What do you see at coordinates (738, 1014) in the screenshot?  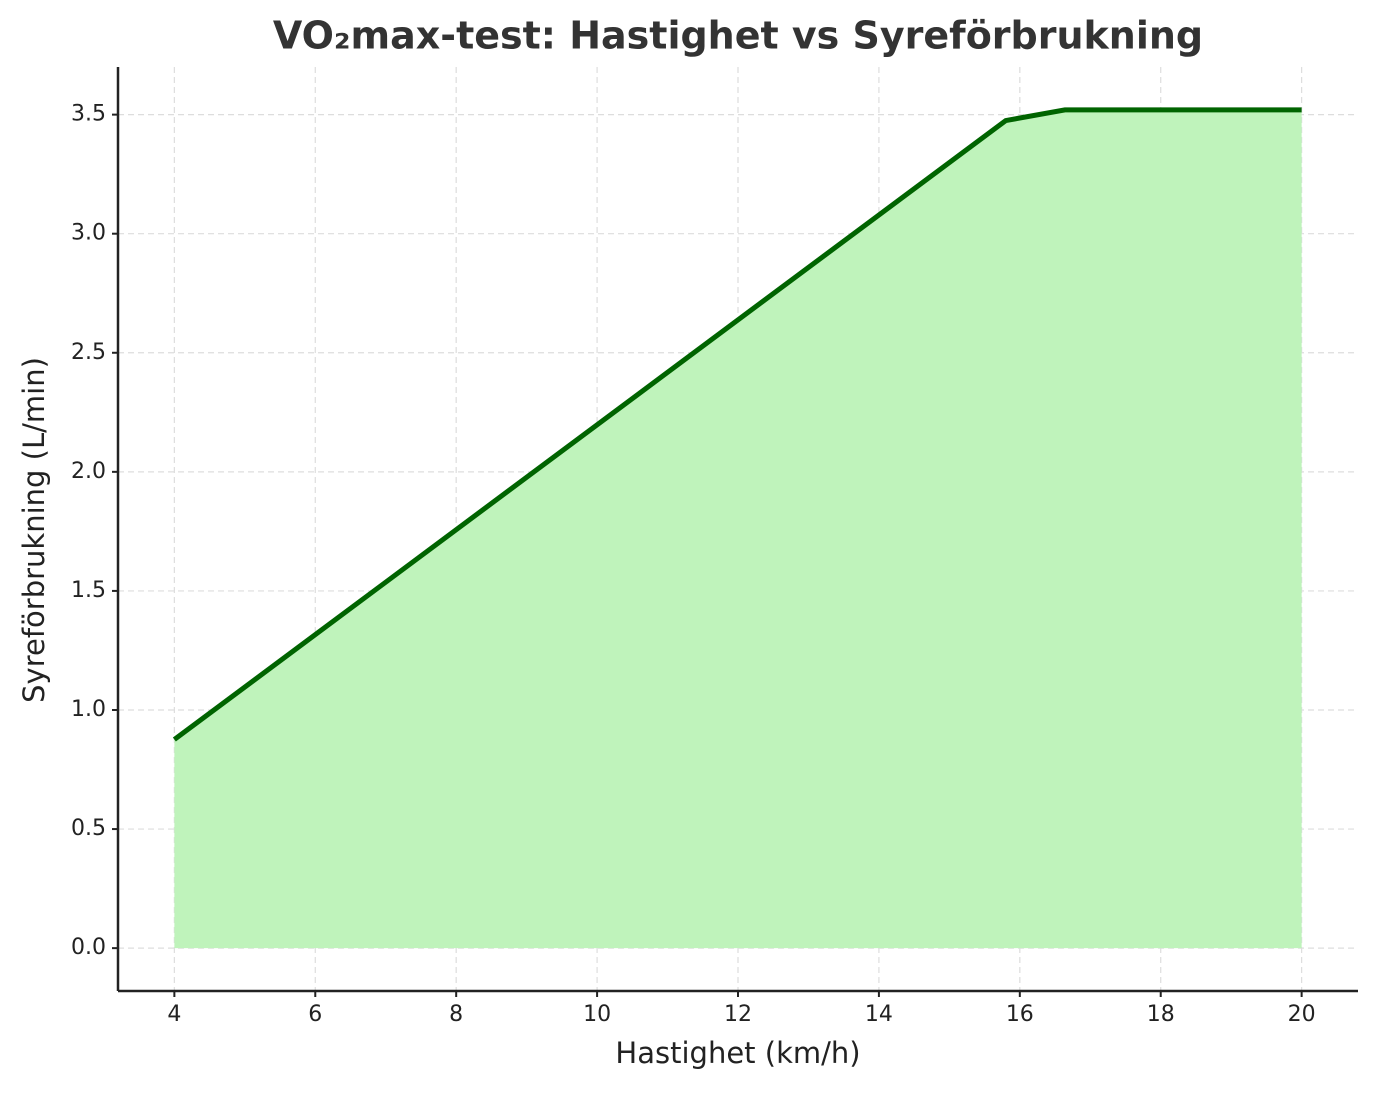 I see `x-tick-label: 12` at bounding box center [738, 1014].